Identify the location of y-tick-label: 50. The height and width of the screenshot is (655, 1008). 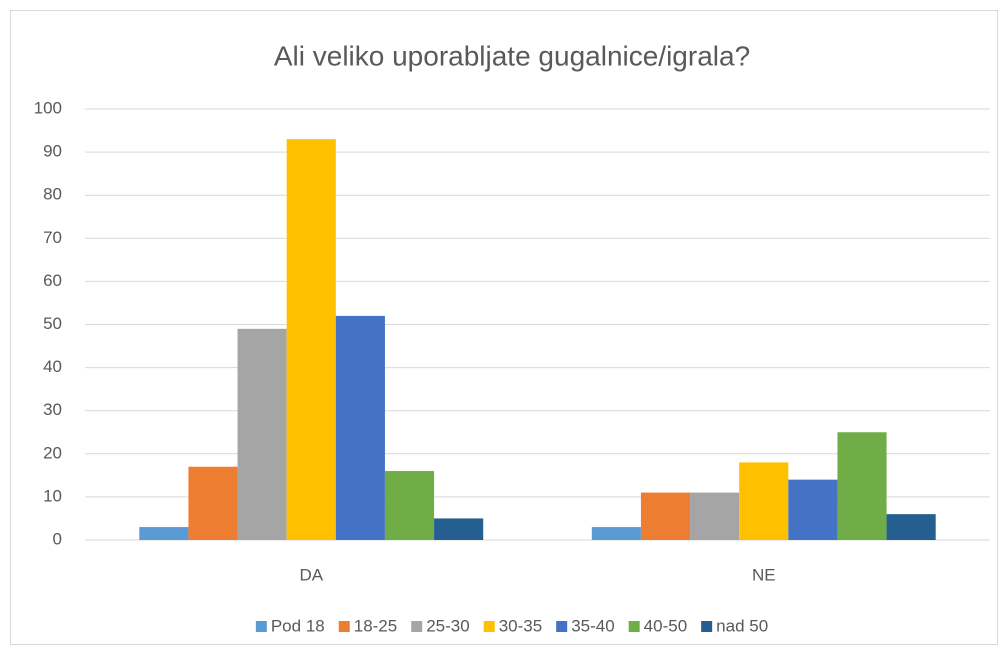
(52, 323).